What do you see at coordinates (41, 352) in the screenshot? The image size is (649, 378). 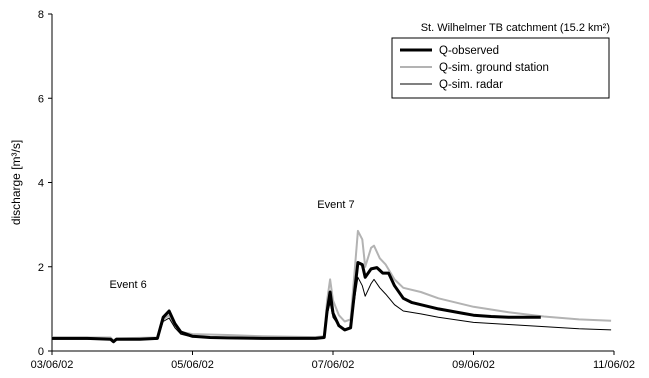 I see `y-tick-label: 0` at bounding box center [41, 352].